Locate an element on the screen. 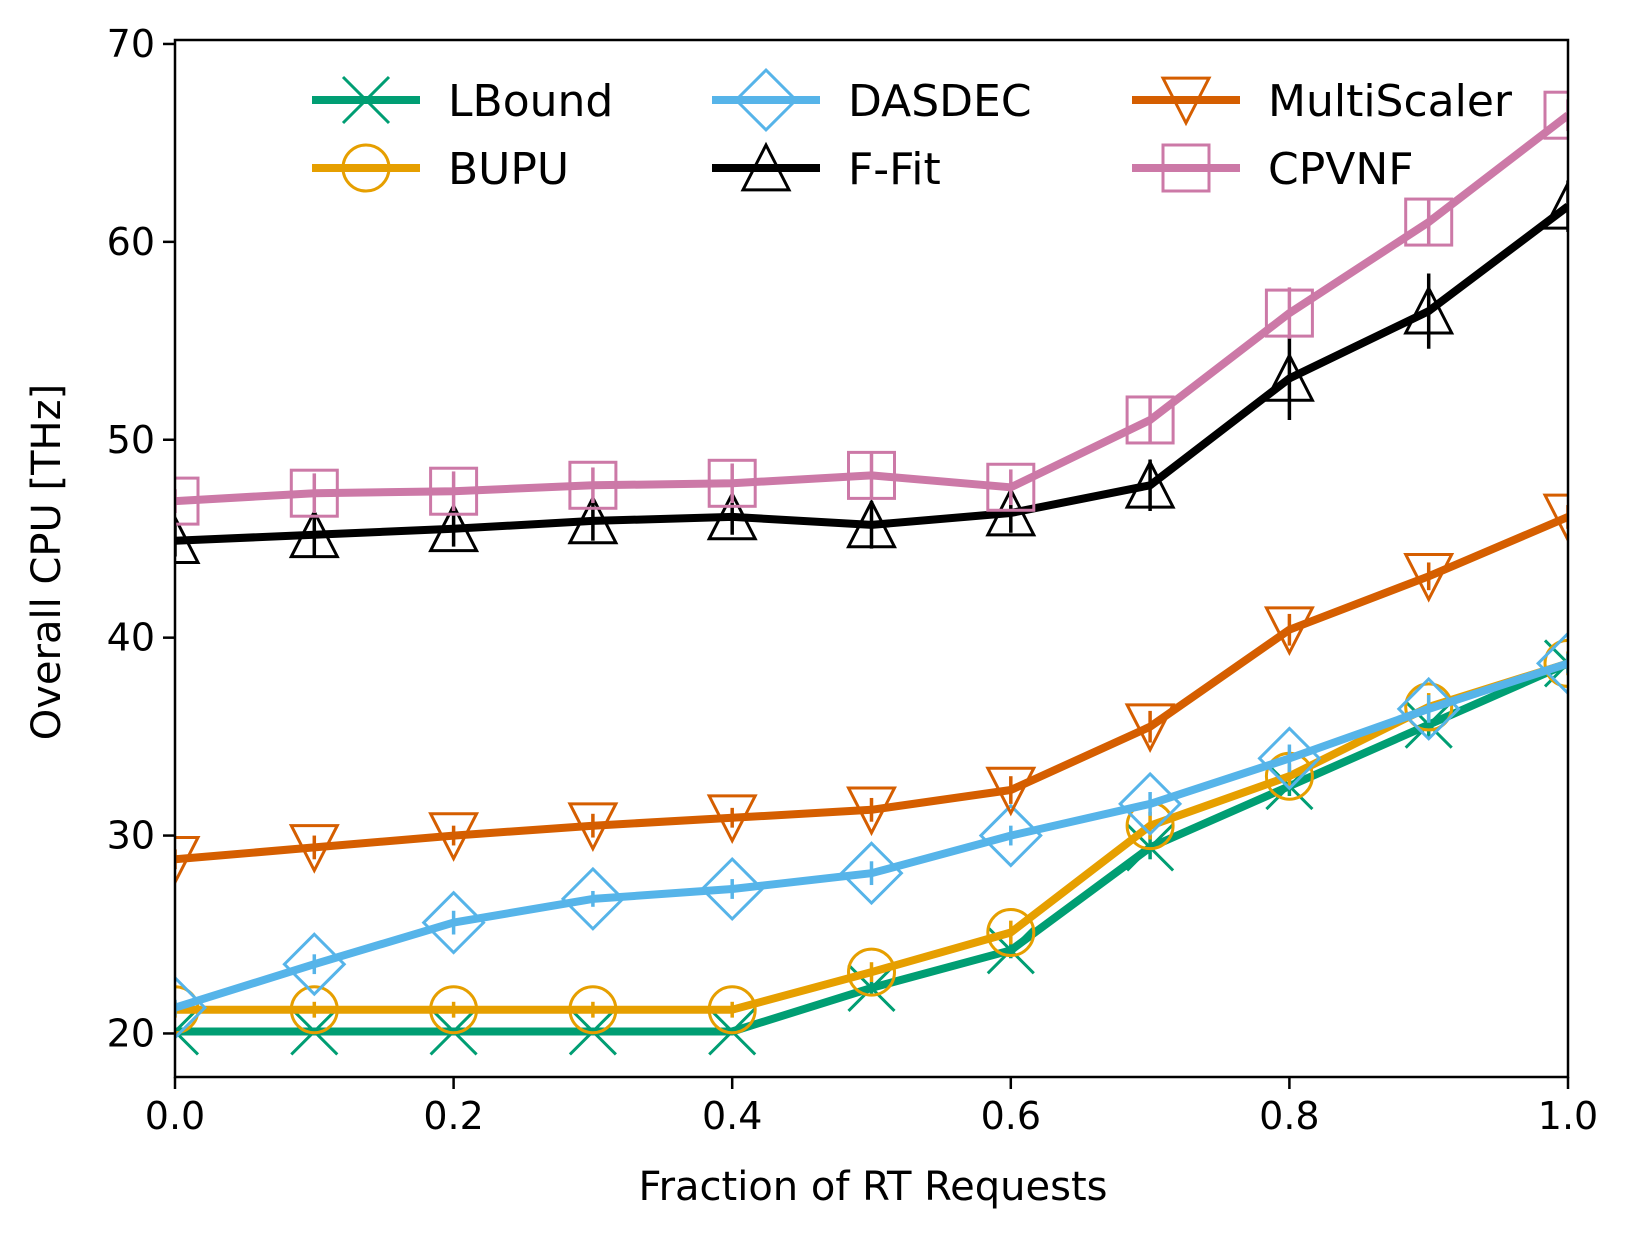  data-point-dasdec-2-shape is located at coordinates (453, 922).